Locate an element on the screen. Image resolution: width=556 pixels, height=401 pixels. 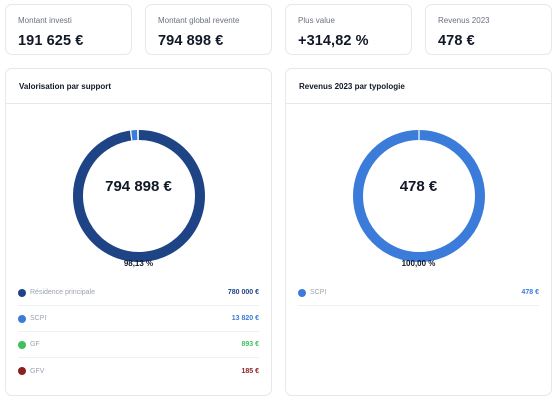
legend-label: Résidence principale is located at coordinates (62, 292).